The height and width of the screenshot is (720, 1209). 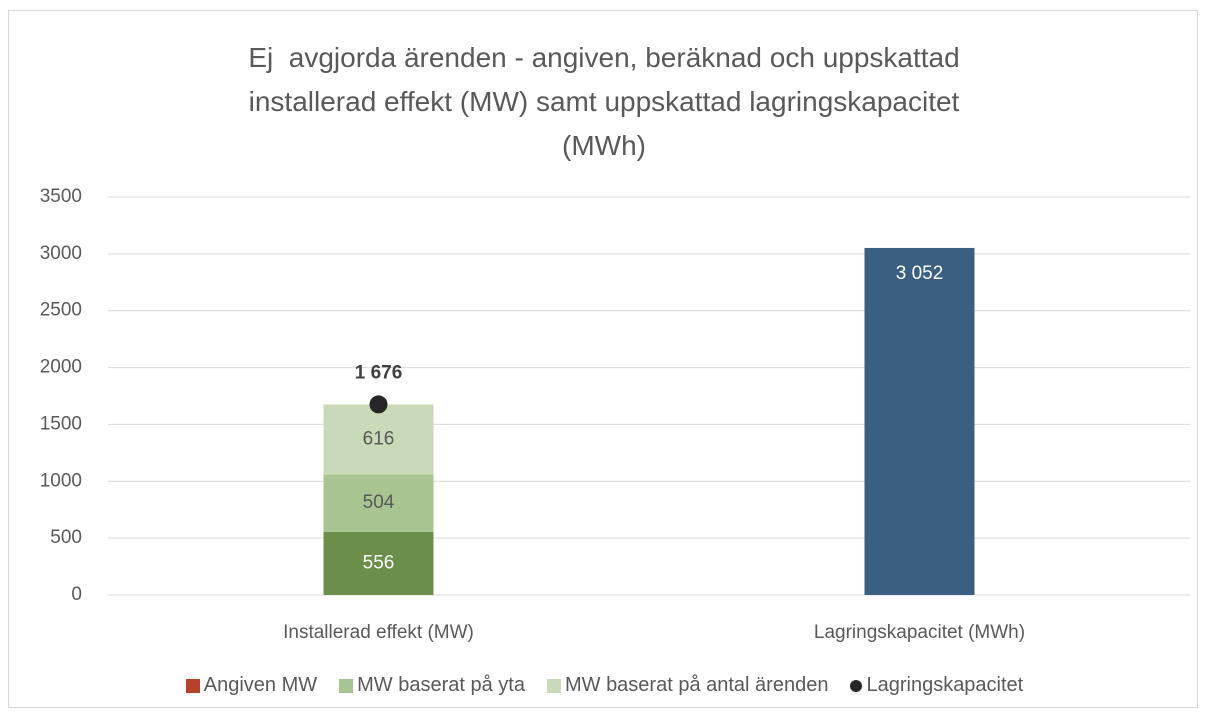 I want to click on data-label: 3 052, so click(x=920, y=273).